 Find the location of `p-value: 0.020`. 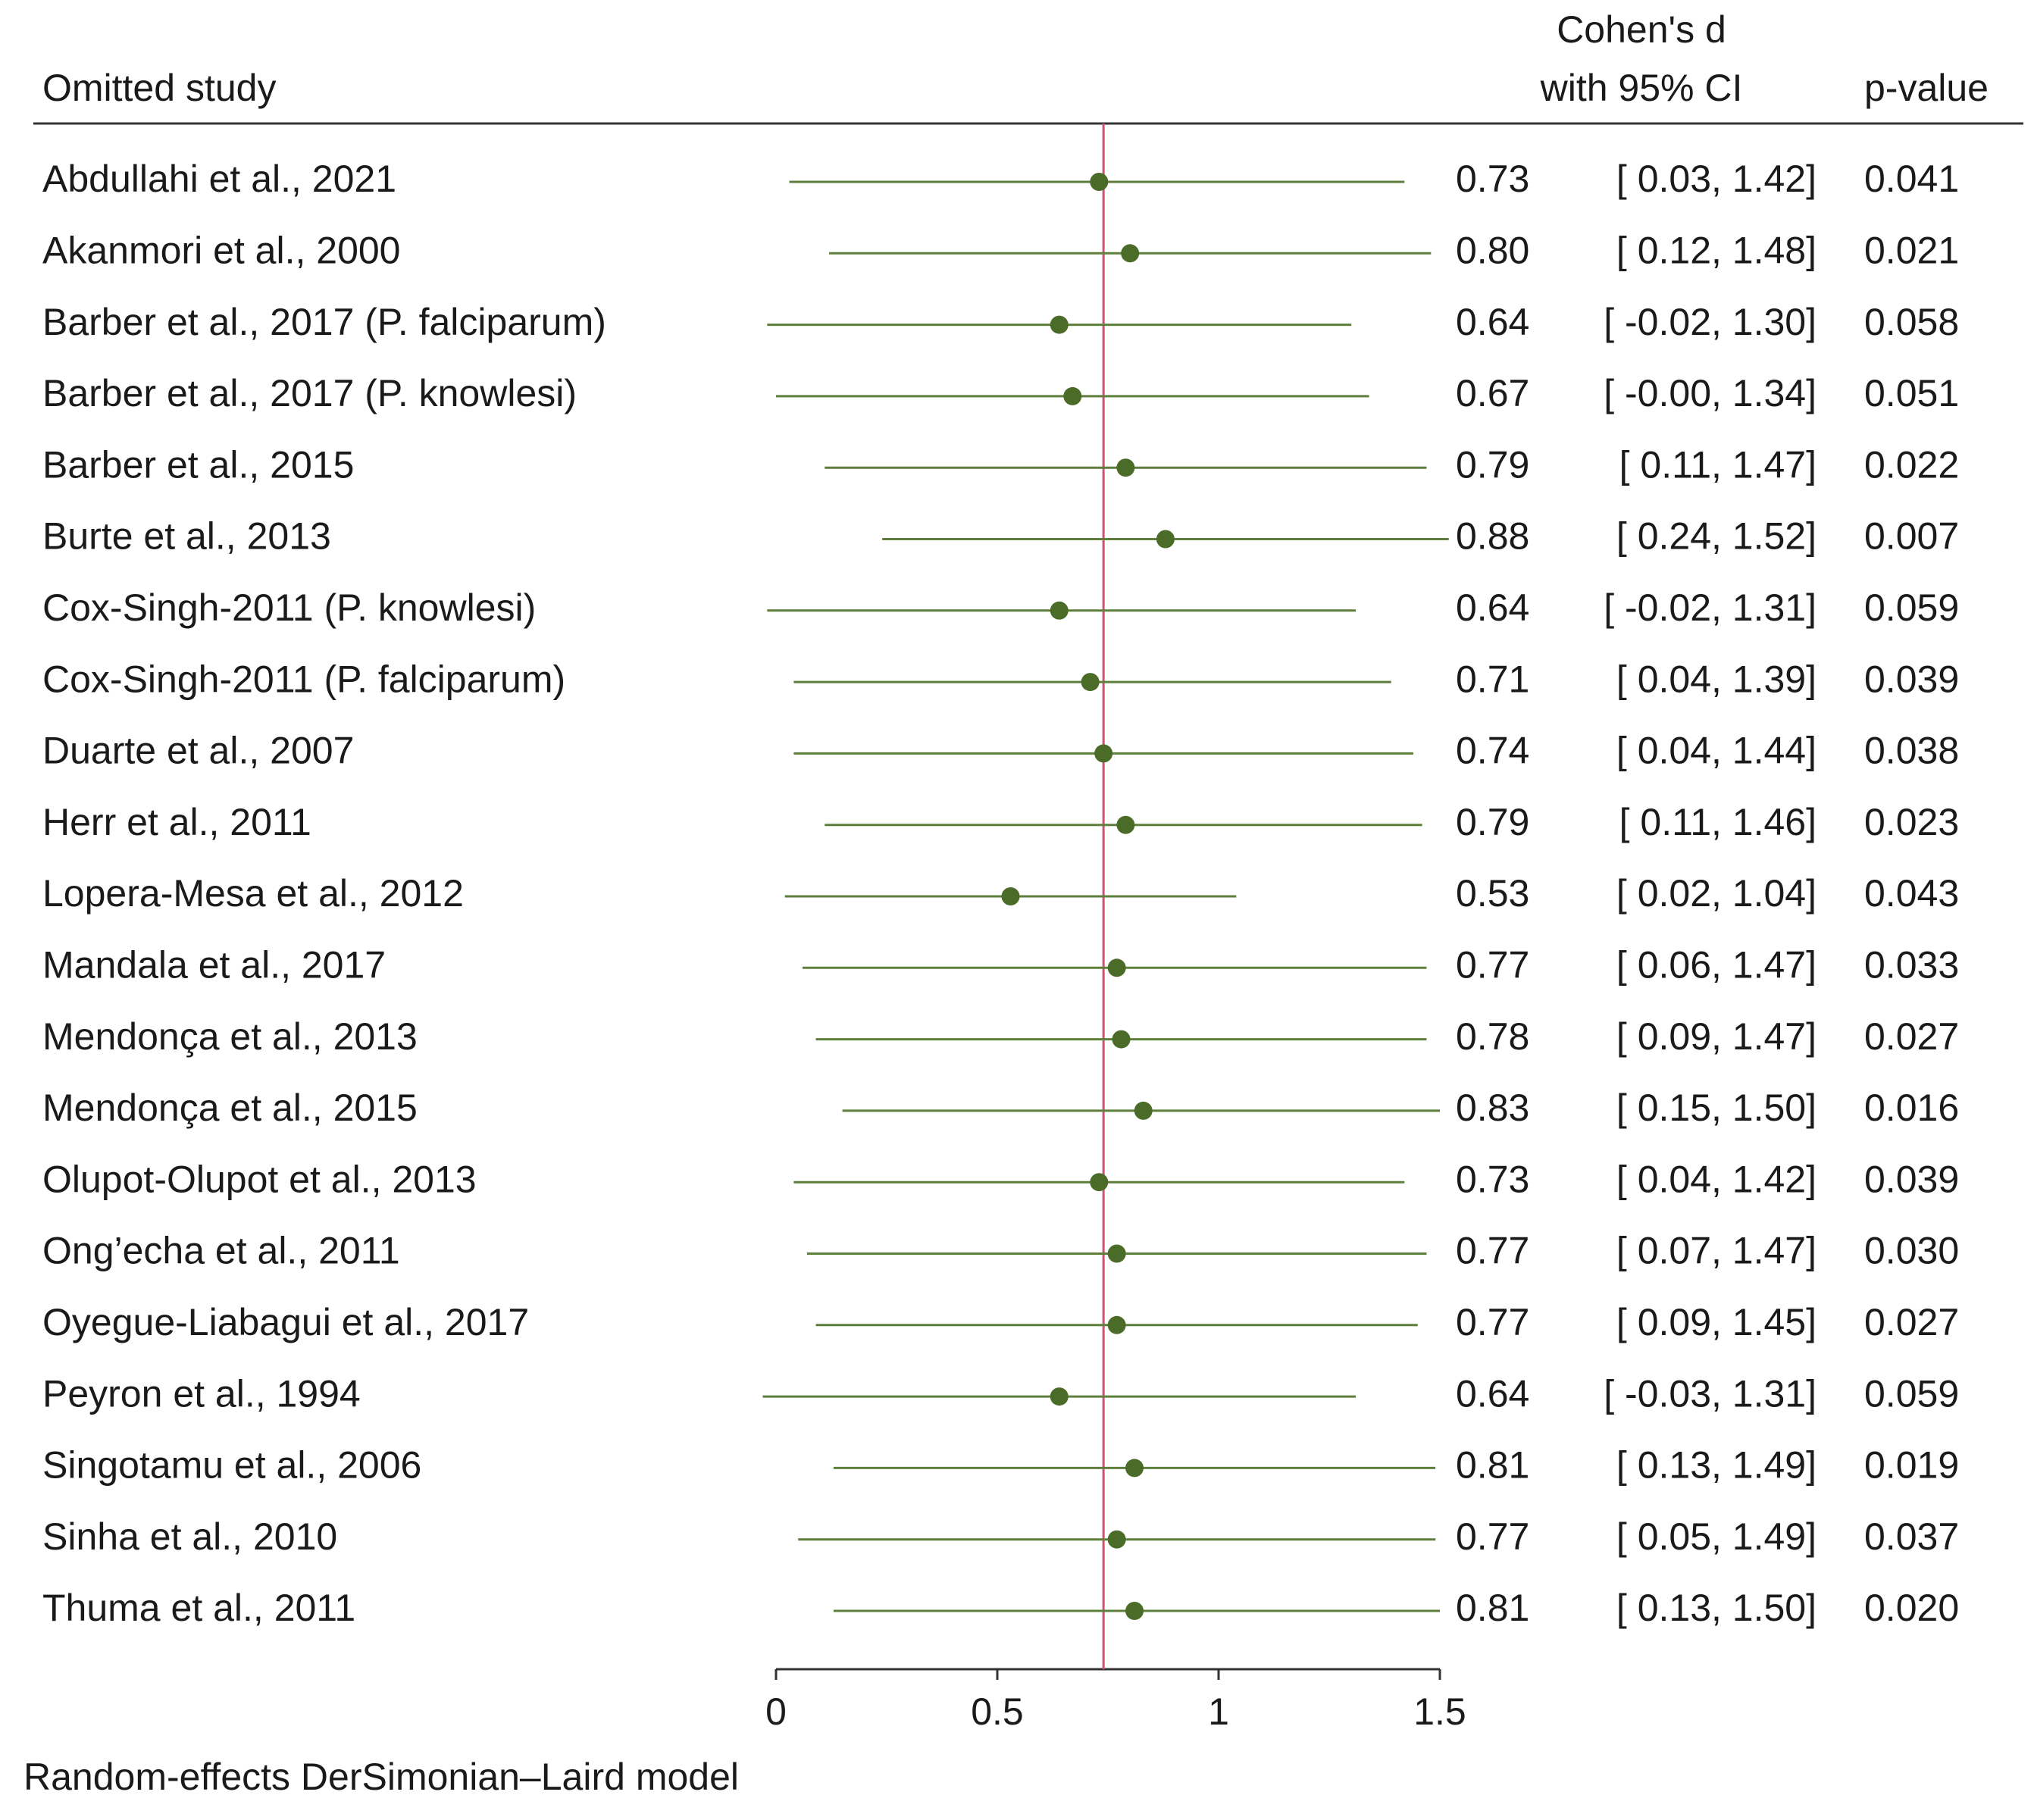

p-value: 0.020 is located at coordinates (1911, 1608).